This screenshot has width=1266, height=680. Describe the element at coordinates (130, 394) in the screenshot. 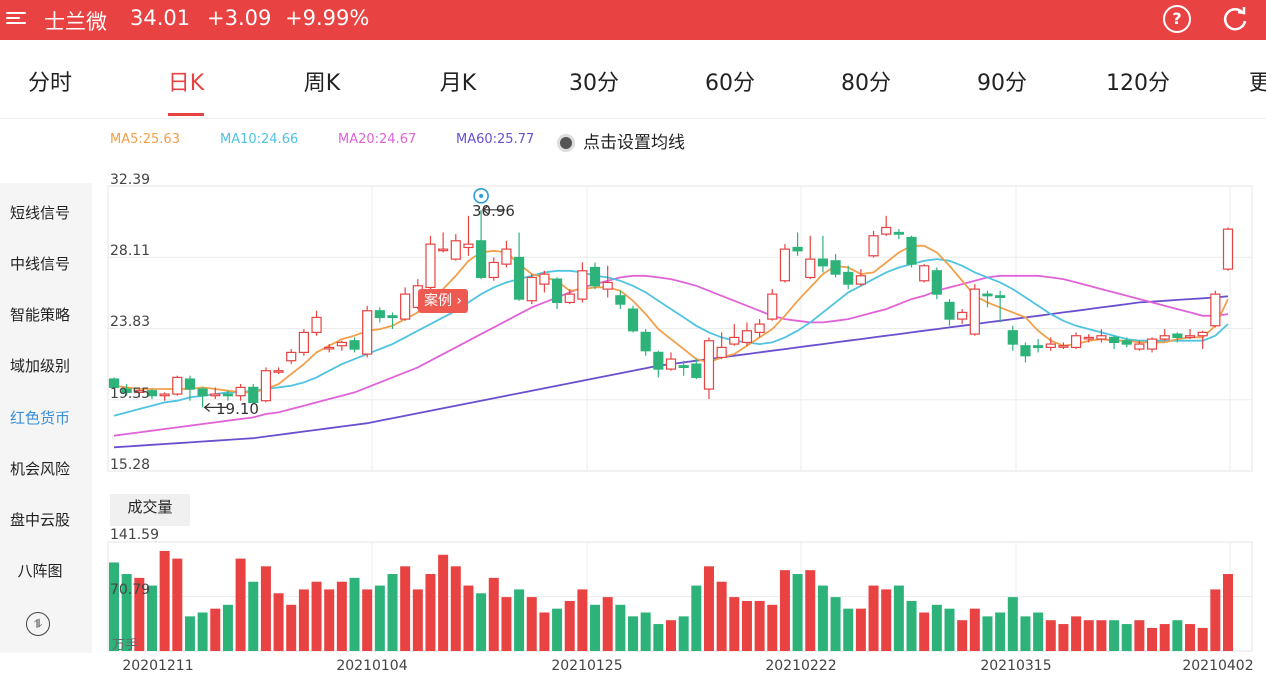

I see `y-tick-4: 19.55` at that location.